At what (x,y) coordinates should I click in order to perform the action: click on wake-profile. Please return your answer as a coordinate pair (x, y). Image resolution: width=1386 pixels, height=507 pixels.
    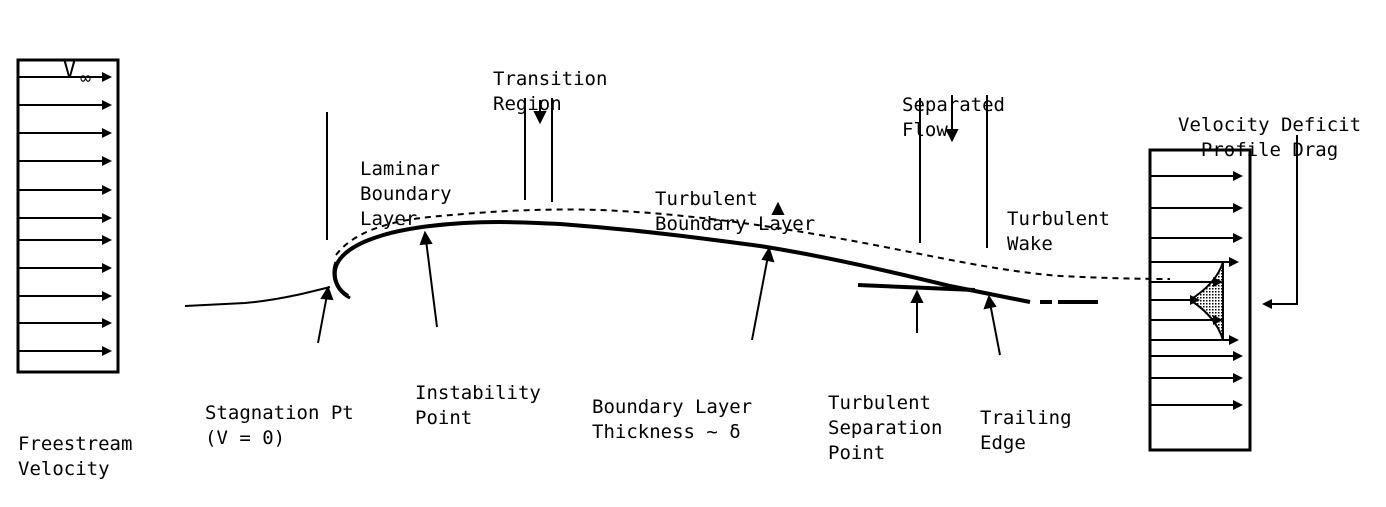
    Looking at the image, I should click on (1223, 293).